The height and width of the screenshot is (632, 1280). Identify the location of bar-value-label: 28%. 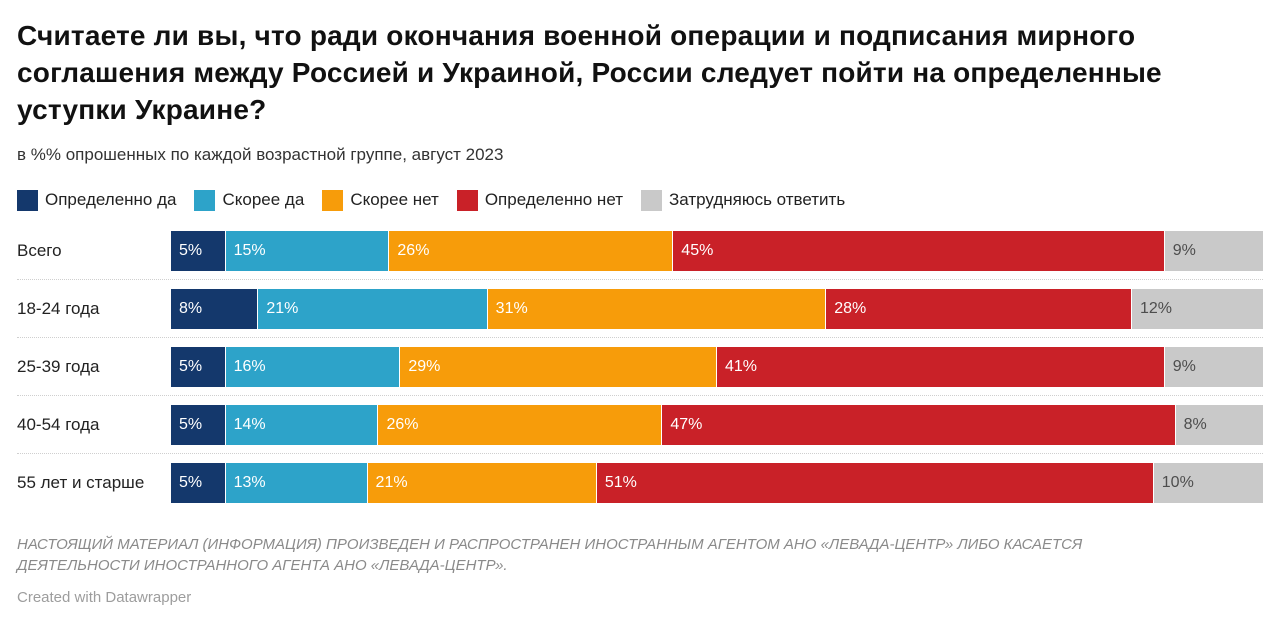
(850, 308).